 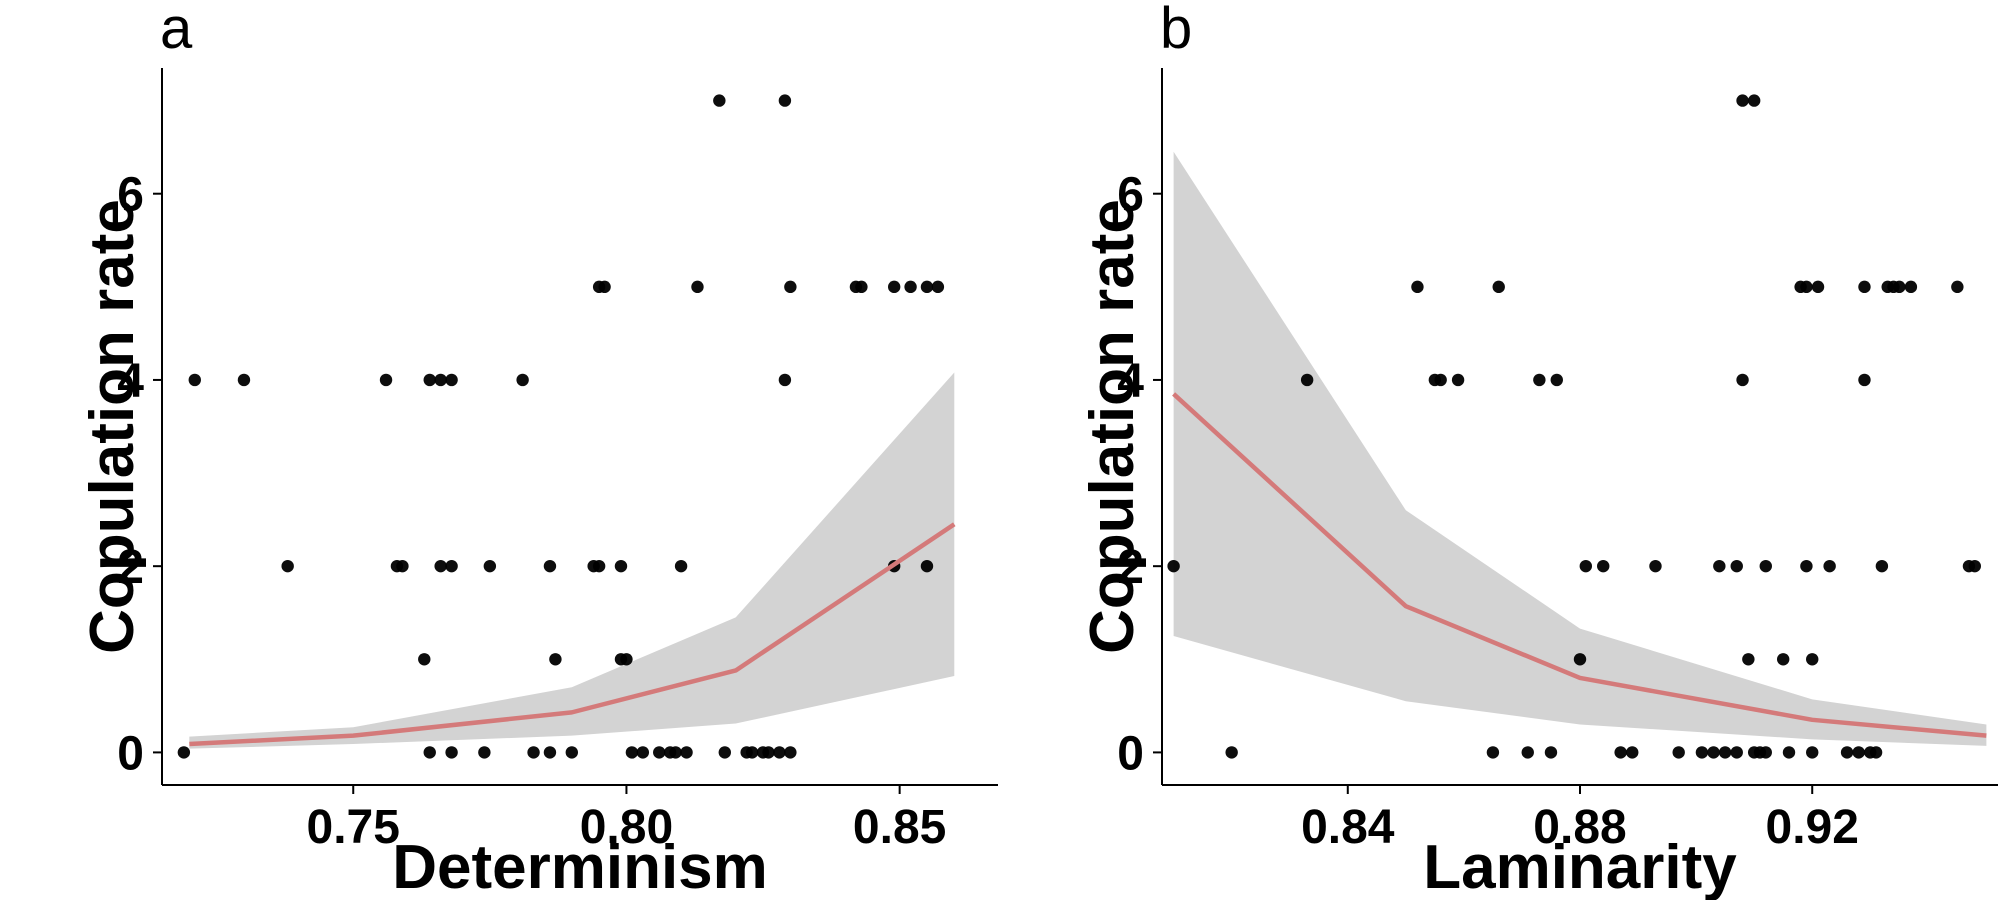 I want to click on panel-label: a, so click(x=176, y=30).